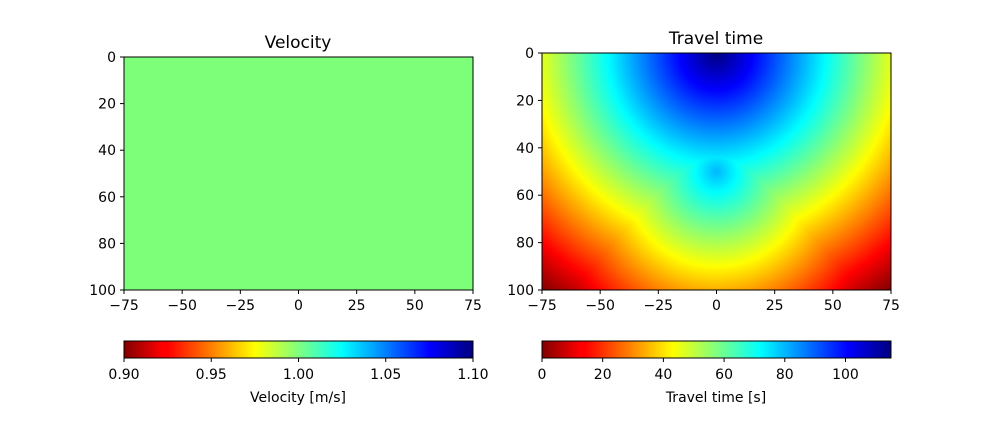 This screenshot has height=440, width=990. I want to click on colorbar-tick-label: 1.05, so click(385, 375).